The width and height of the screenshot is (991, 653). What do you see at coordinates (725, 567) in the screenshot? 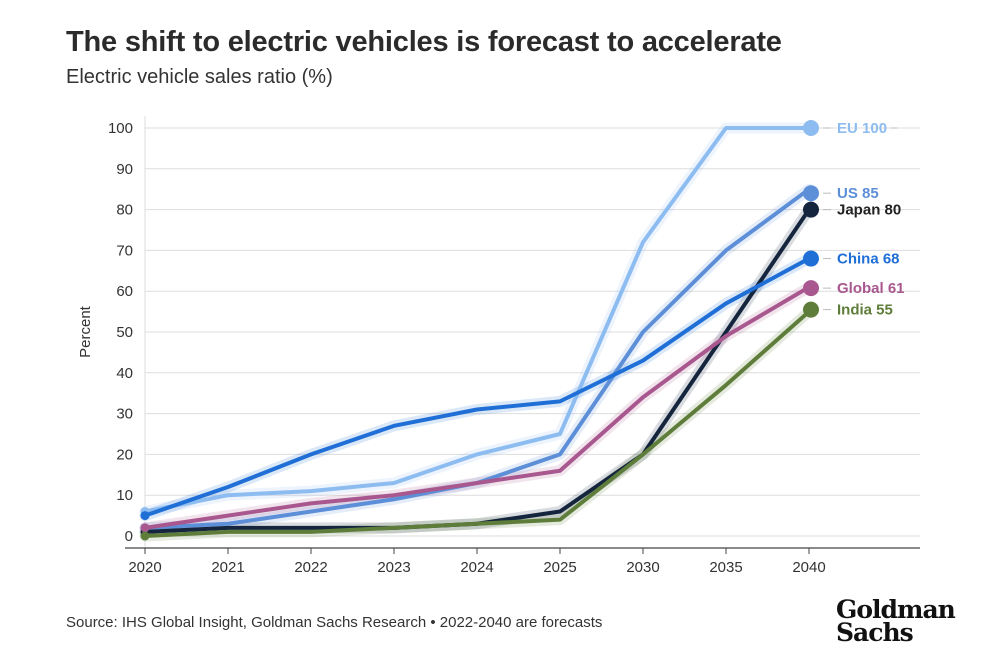
I see `x-tick-label: 2035` at bounding box center [725, 567].